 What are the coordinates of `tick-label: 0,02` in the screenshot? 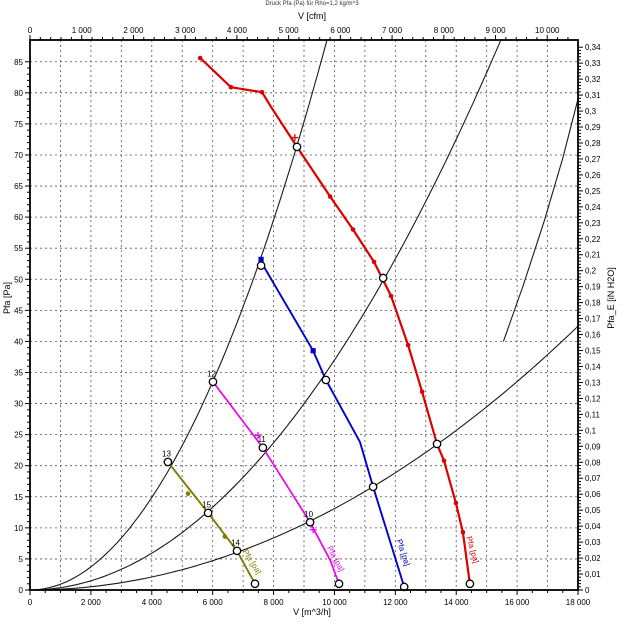 It's located at (593, 558).